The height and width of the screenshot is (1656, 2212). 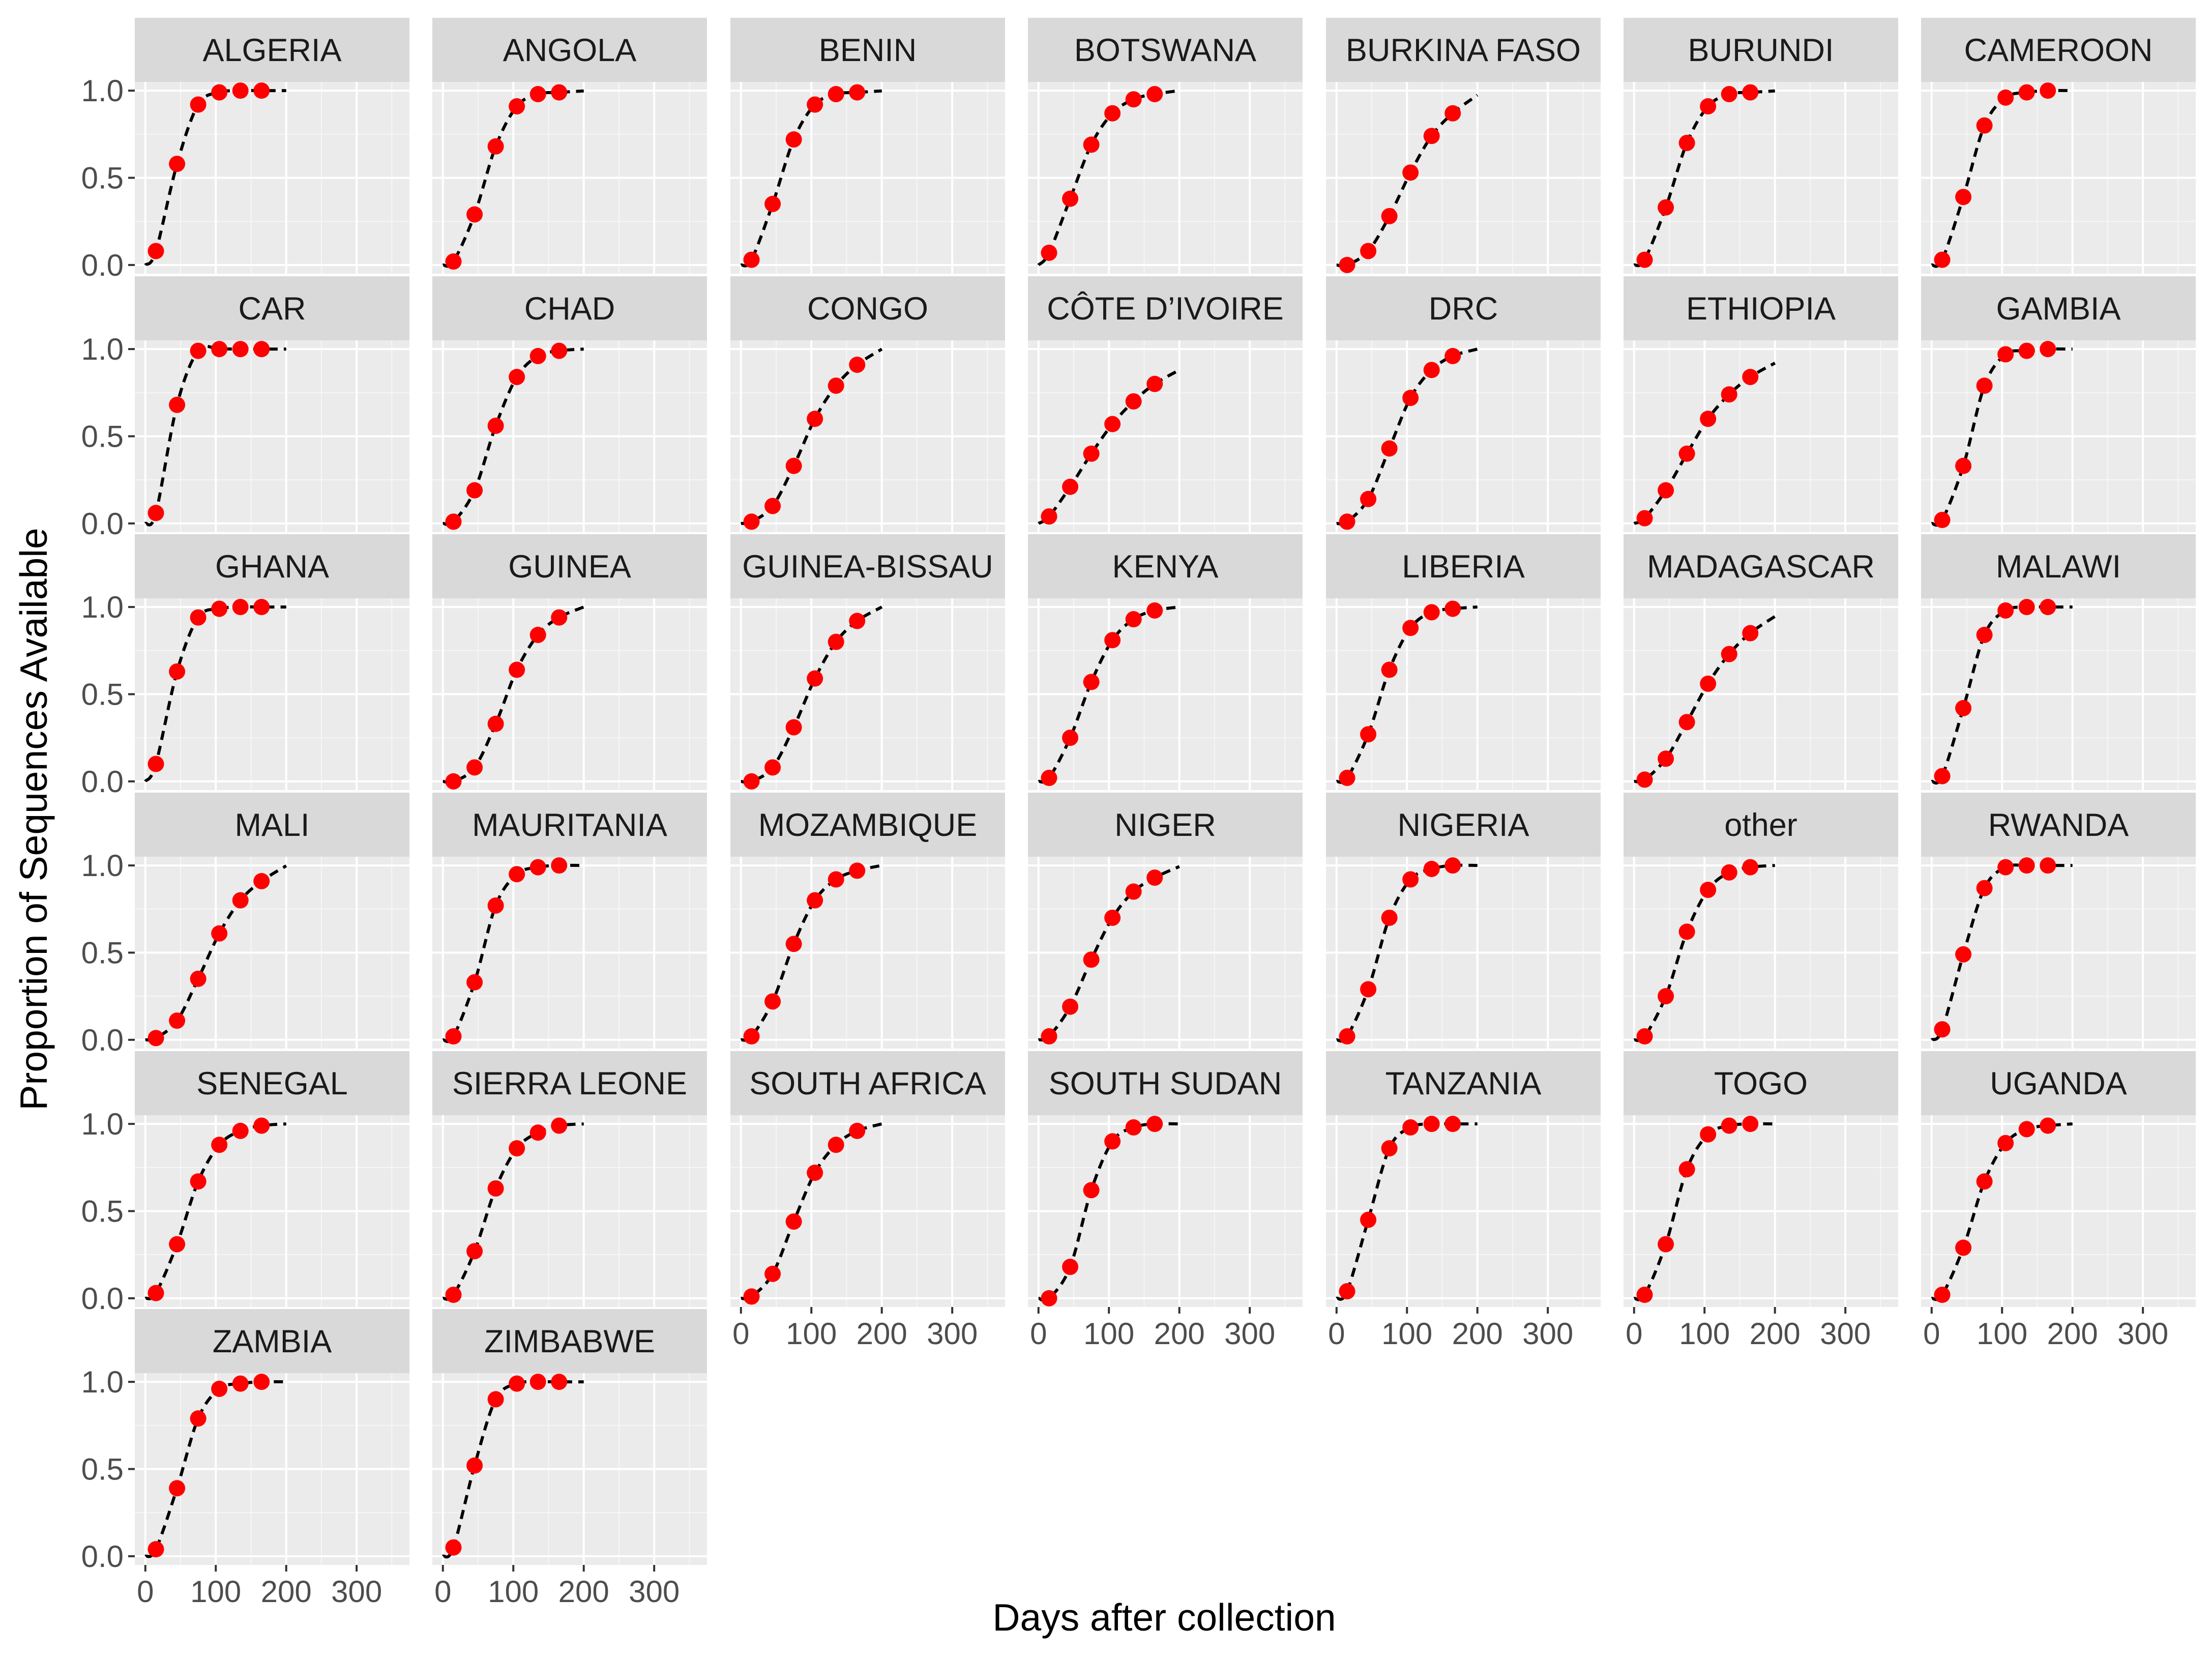 What do you see at coordinates (569, 921) in the screenshot?
I see `facet-panel: MAURITANIA` at bounding box center [569, 921].